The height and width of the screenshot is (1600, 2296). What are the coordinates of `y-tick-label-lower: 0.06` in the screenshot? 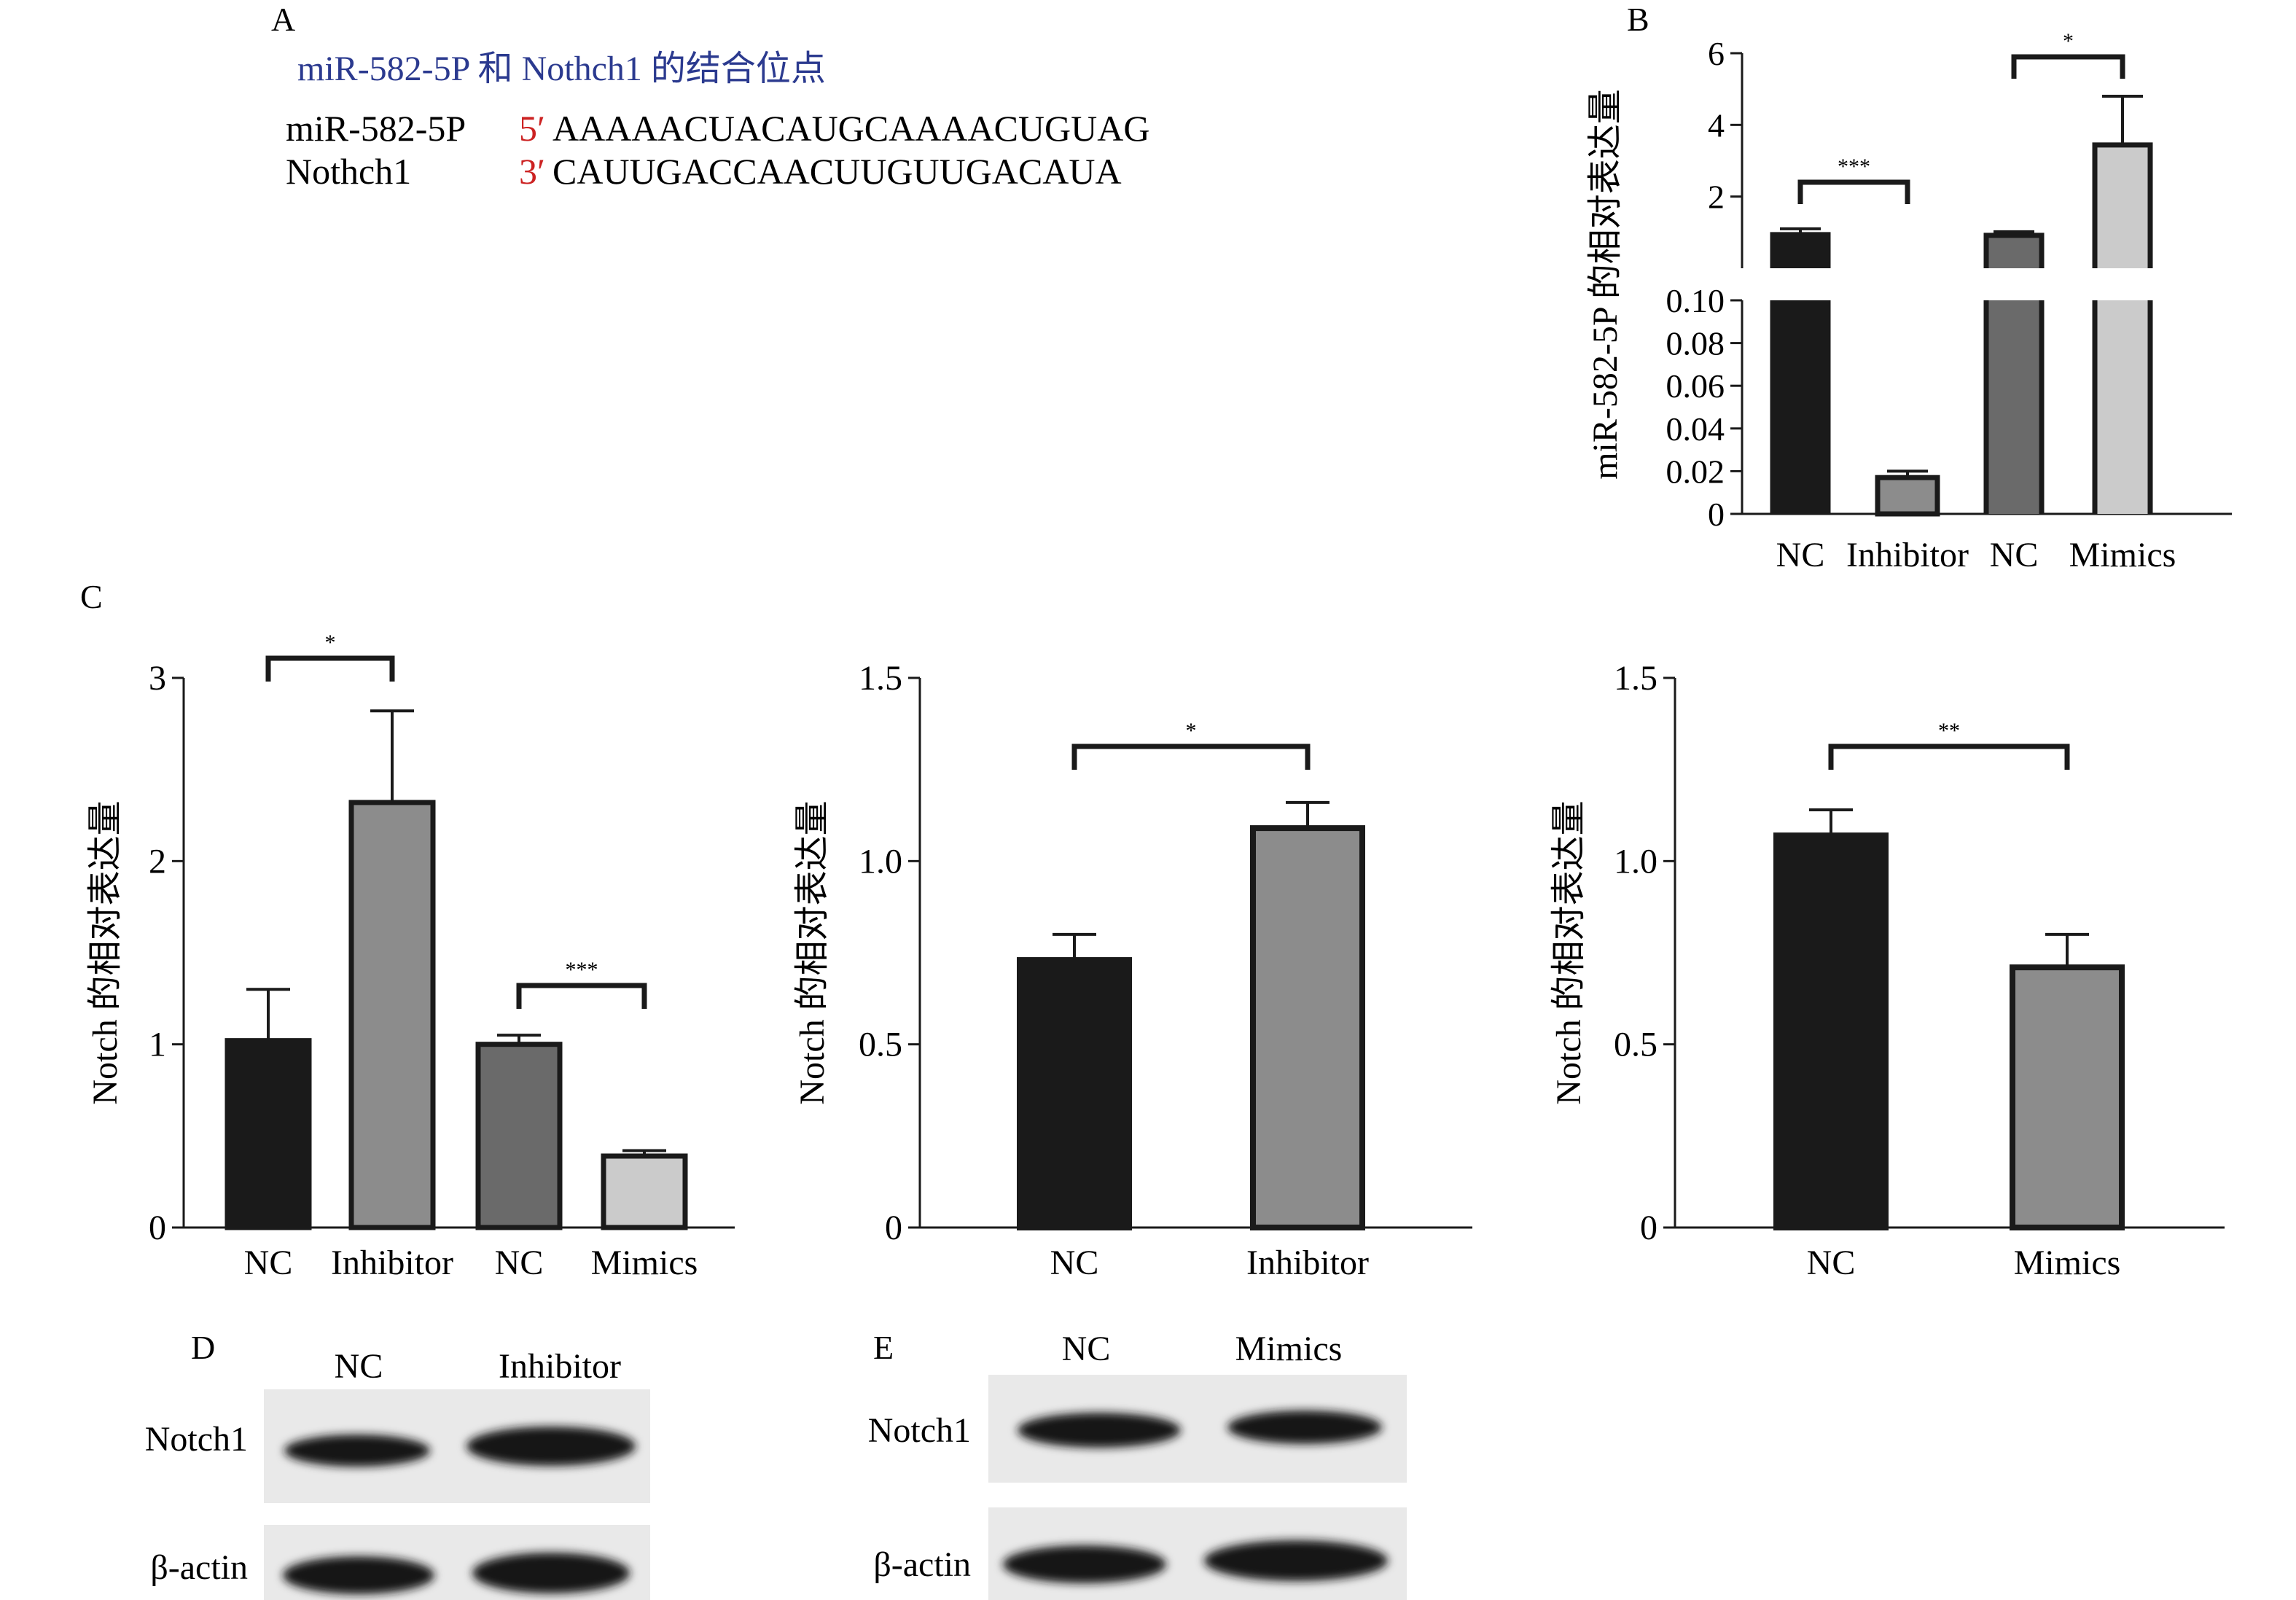 It's located at (1696, 386).